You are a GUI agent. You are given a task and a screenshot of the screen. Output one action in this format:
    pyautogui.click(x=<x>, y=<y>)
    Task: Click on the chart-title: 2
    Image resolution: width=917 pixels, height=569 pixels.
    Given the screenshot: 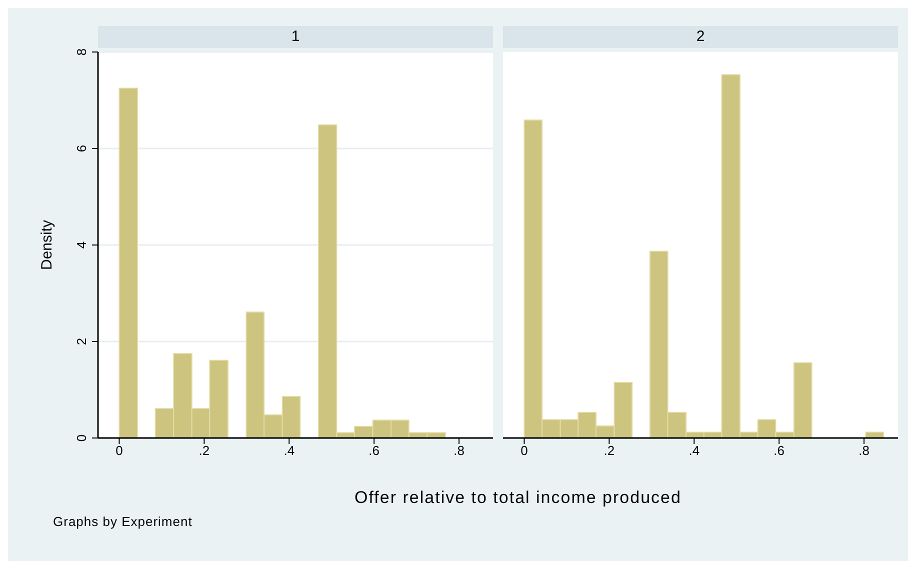 What is the action you would take?
    pyautogui.click(x=700, y=37)
    